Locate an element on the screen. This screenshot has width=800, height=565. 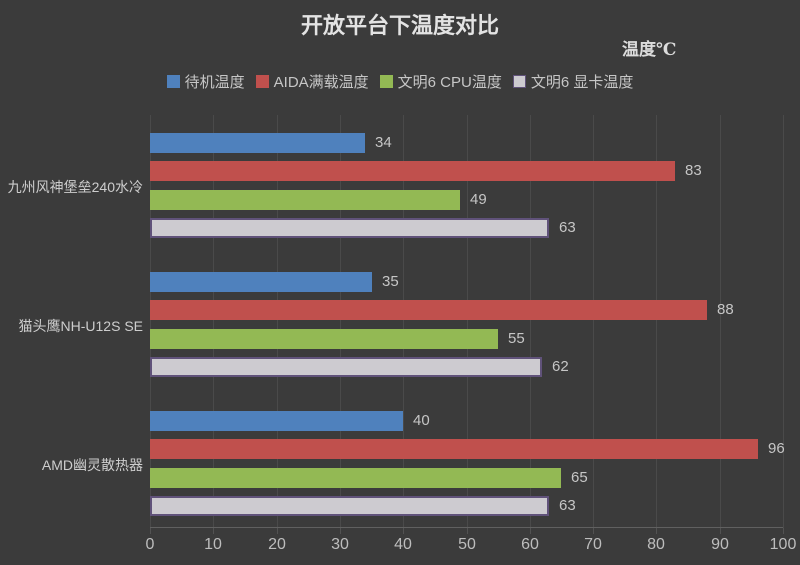
legend-item: 文明6 显卡温度 is located at coordinates (573, 81).